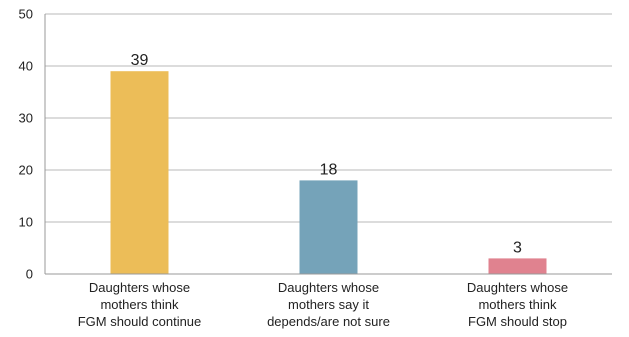  I want to click on data-label: 39, so click(140, 60).